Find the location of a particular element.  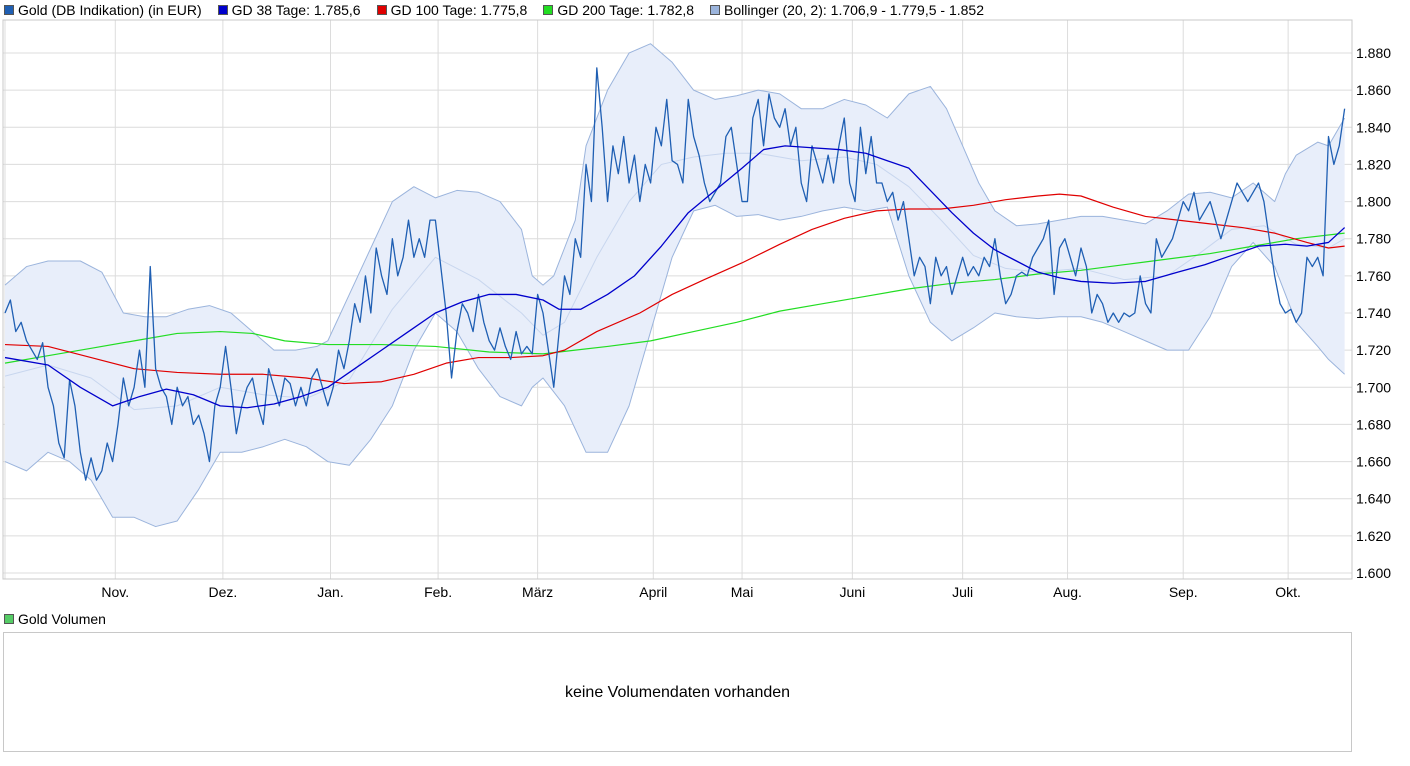

y-tick-label: 1.860 is located at coordinates (1373, 90).